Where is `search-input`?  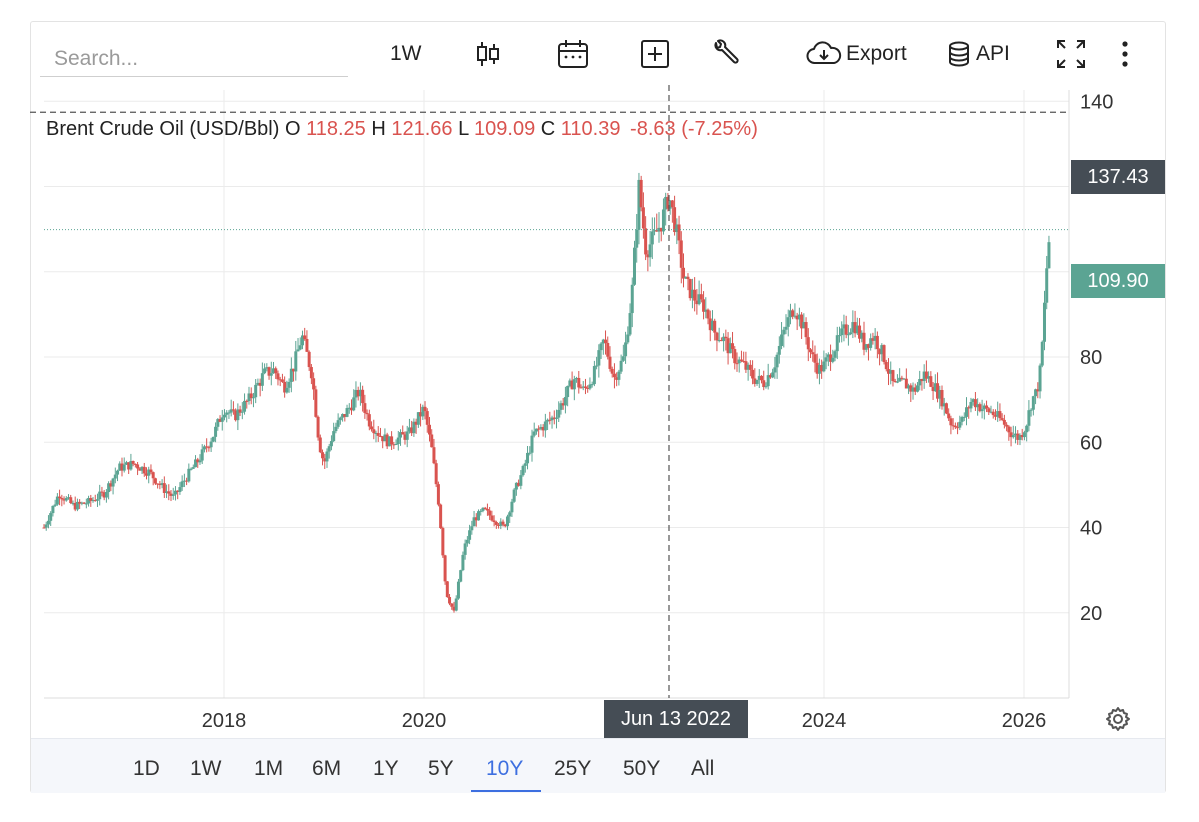
search-input is located at coordinates (194, 59).